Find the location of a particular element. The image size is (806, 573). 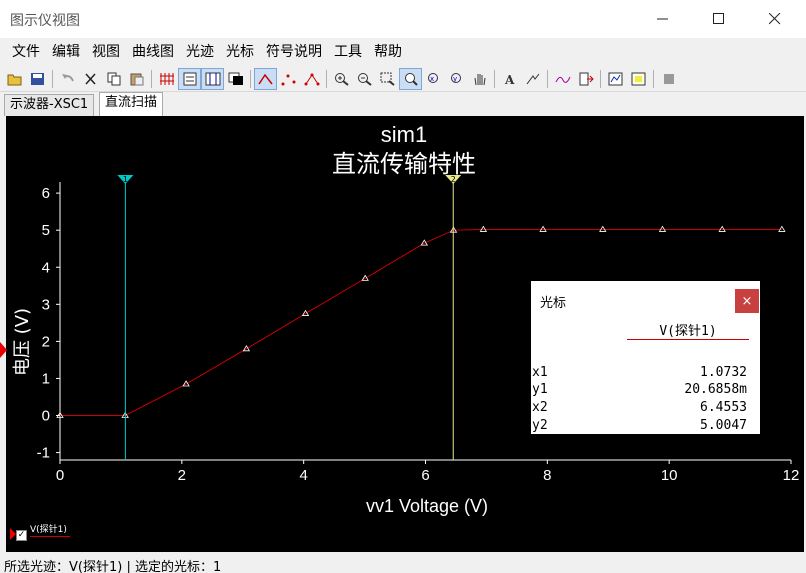

selected-trace-marker is located at coordinates (3, 350).